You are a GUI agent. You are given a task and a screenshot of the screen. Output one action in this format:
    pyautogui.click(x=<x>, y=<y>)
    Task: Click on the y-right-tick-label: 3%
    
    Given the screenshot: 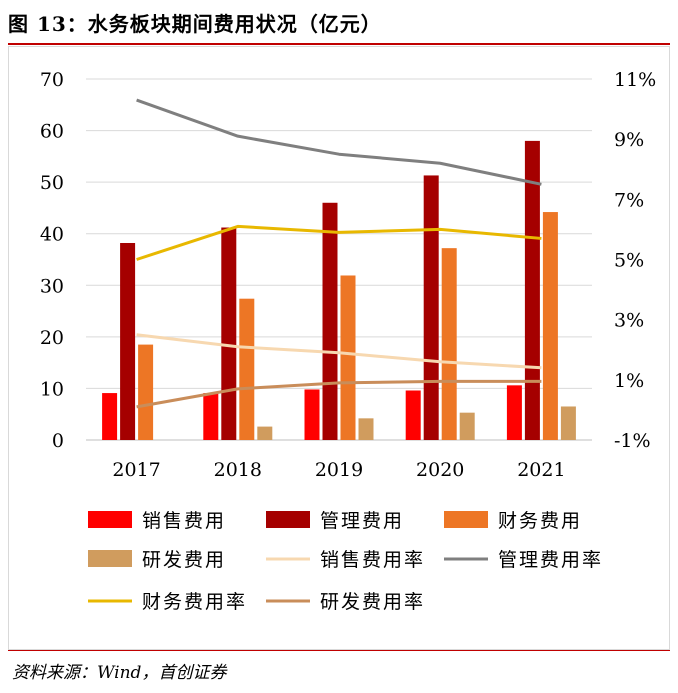 What is the action you would take?
    pyautogui.click(x=629, y=321)
    